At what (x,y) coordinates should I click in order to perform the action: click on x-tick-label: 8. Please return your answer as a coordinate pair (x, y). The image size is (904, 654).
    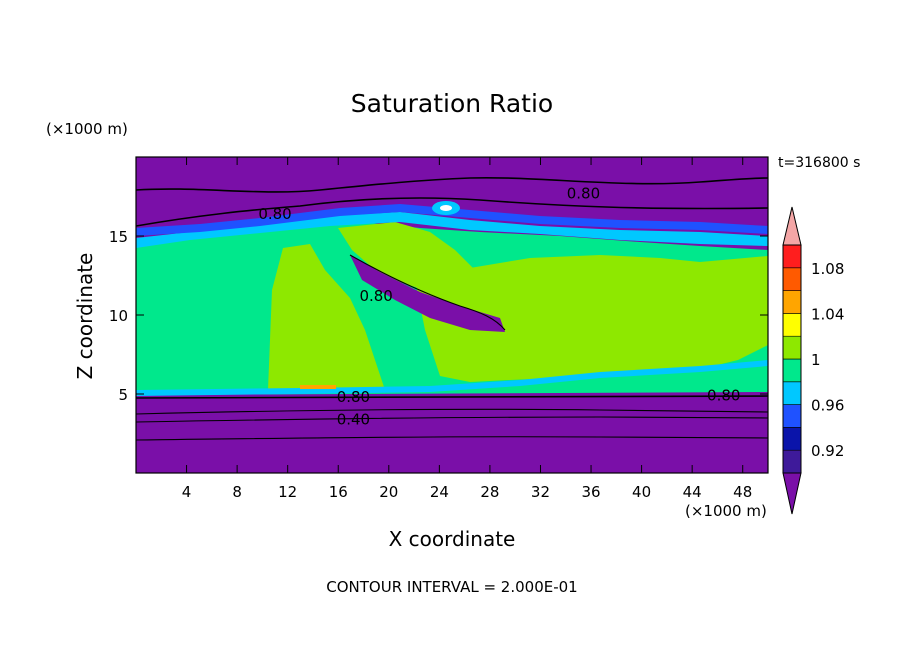
    Looking at the image, I should click on (237, 492).